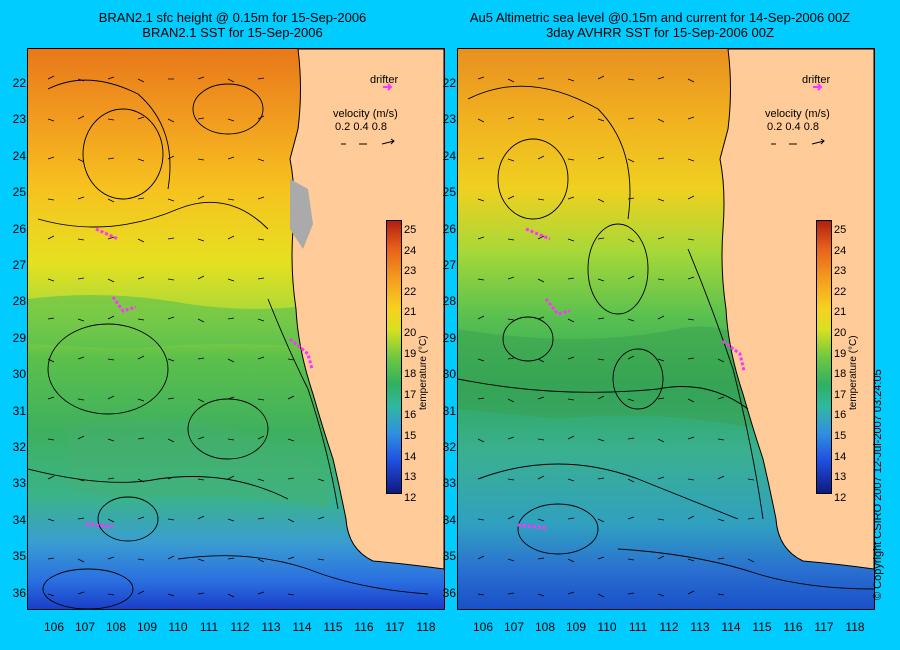 The height and width of the screenshot is (650, 900). I want to click on right-drifter-label: drifter, so click(816, 80).